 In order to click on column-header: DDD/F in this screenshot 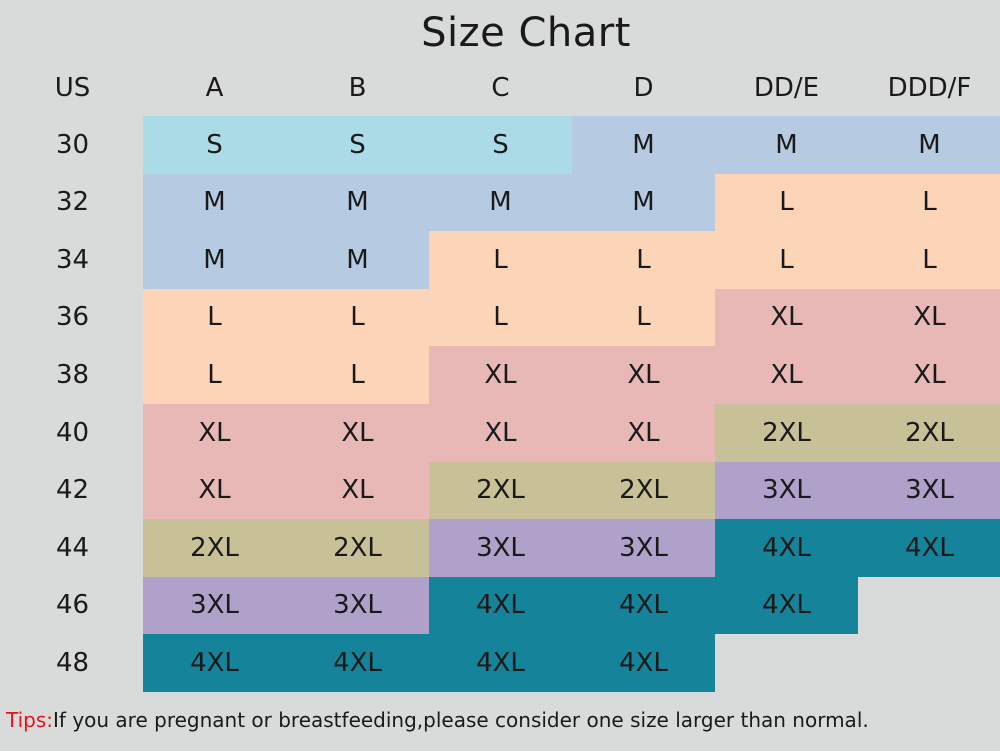, I will do `click(929, 88)`.